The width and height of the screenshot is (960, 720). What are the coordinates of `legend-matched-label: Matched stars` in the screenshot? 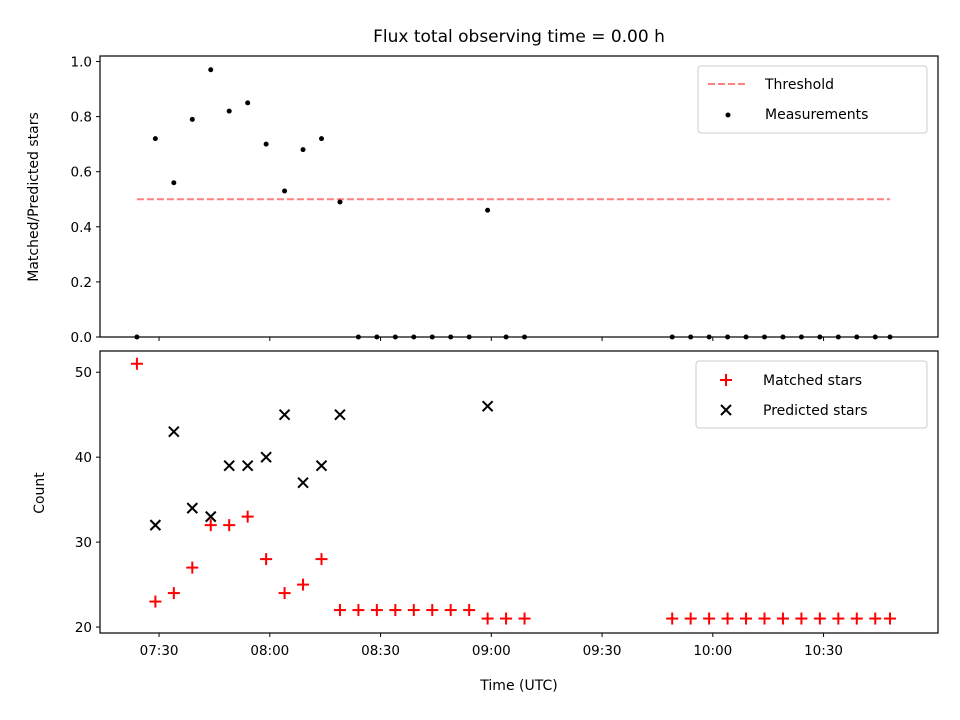 It's located at (812, 381).